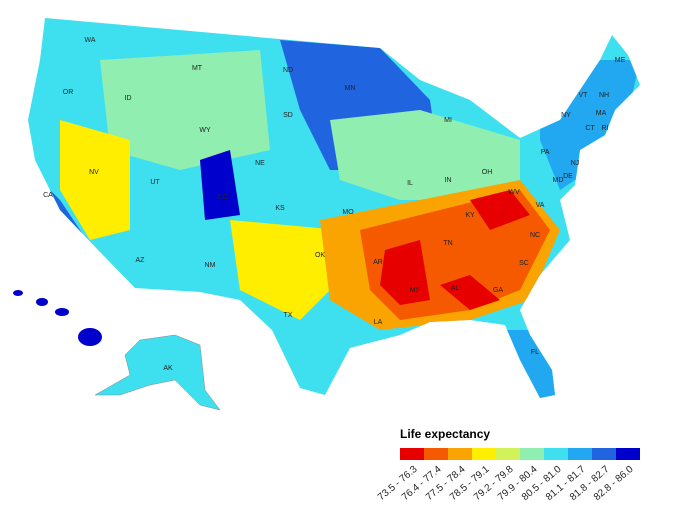  What do you see at coordinates (498, 290) in the screenshot?
I see `state-label: GA` at bounding box center [498, 290].